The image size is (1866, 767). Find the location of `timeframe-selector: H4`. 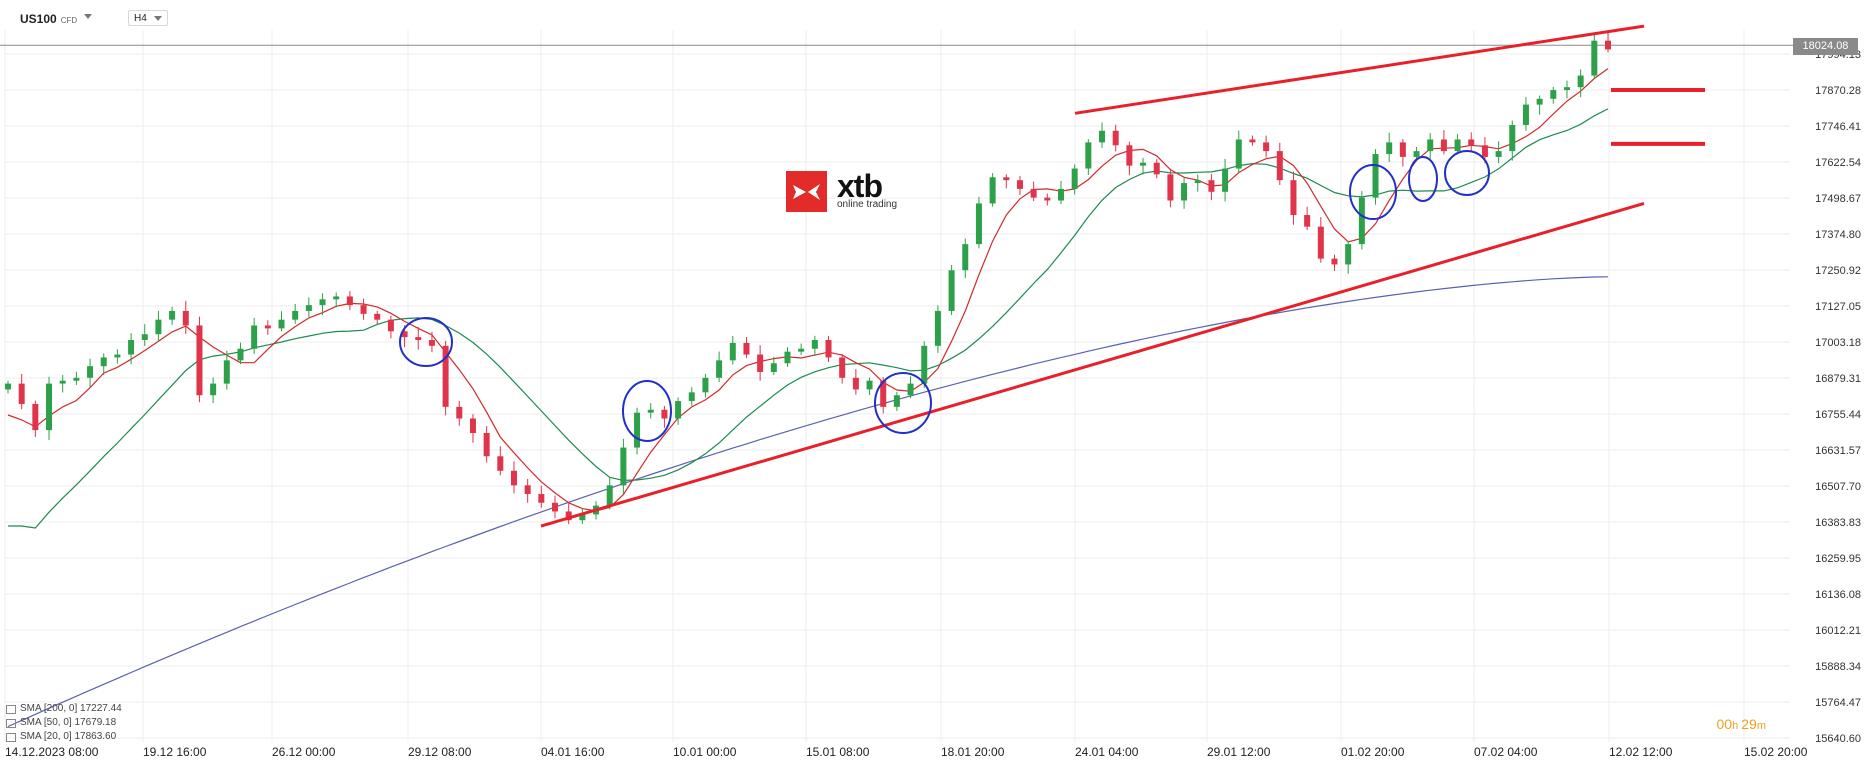

timeframe-selector: H4 is located at coordinates (148, 18).